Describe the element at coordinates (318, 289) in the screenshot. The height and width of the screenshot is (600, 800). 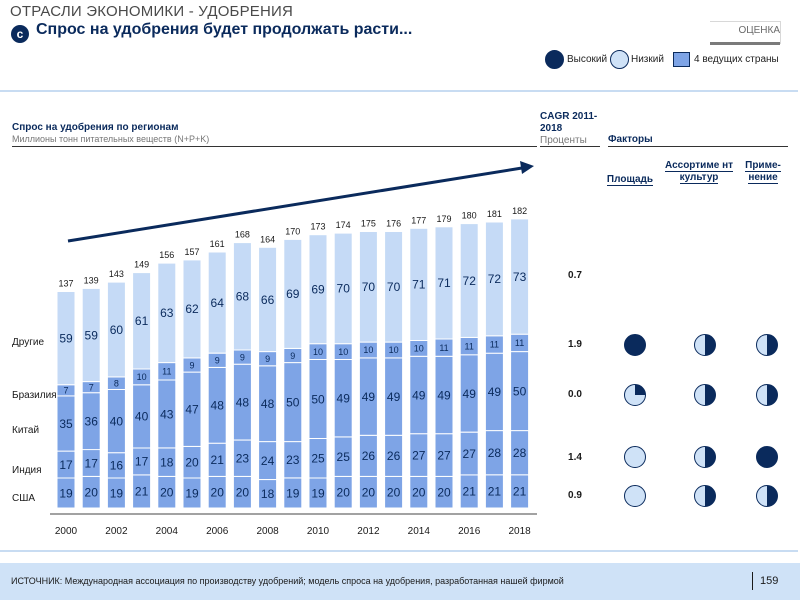
I see `bar-segment-5-2010` at that location.